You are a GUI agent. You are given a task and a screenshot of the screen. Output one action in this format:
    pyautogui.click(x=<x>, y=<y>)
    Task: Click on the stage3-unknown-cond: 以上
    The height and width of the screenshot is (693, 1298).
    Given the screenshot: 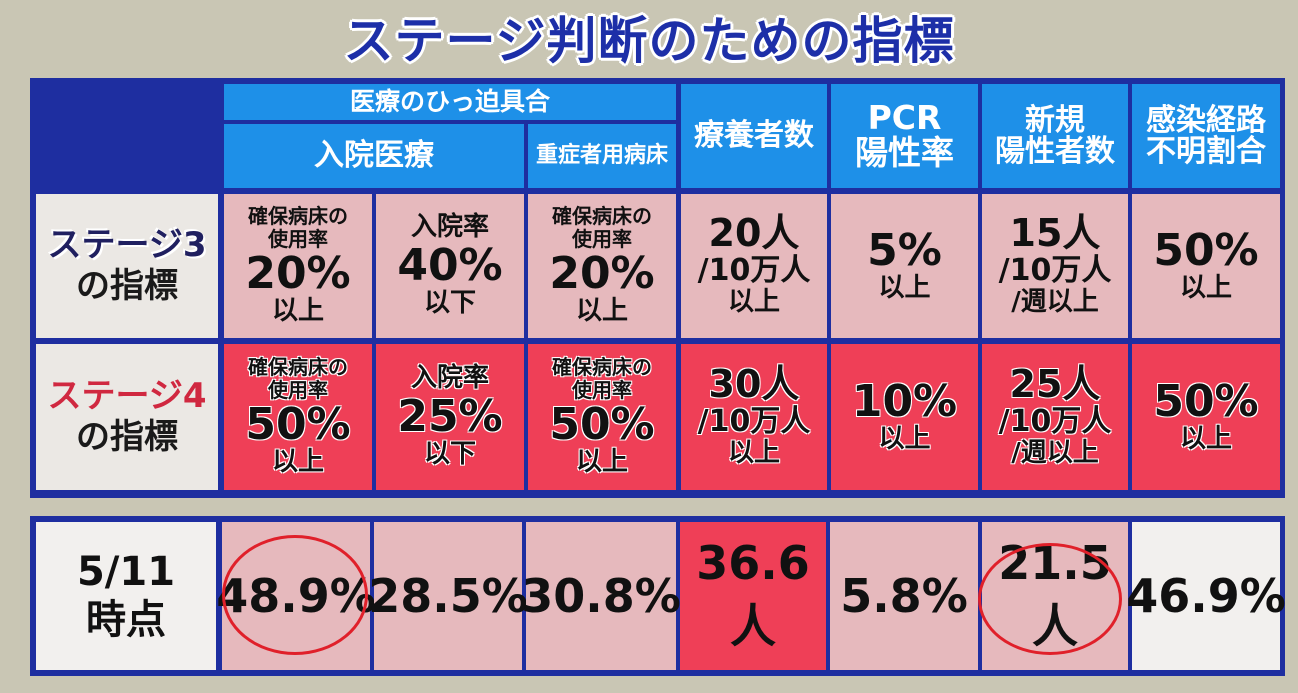 What is the action you would take?
    pyautogui.click(x=1205, y=288)
    